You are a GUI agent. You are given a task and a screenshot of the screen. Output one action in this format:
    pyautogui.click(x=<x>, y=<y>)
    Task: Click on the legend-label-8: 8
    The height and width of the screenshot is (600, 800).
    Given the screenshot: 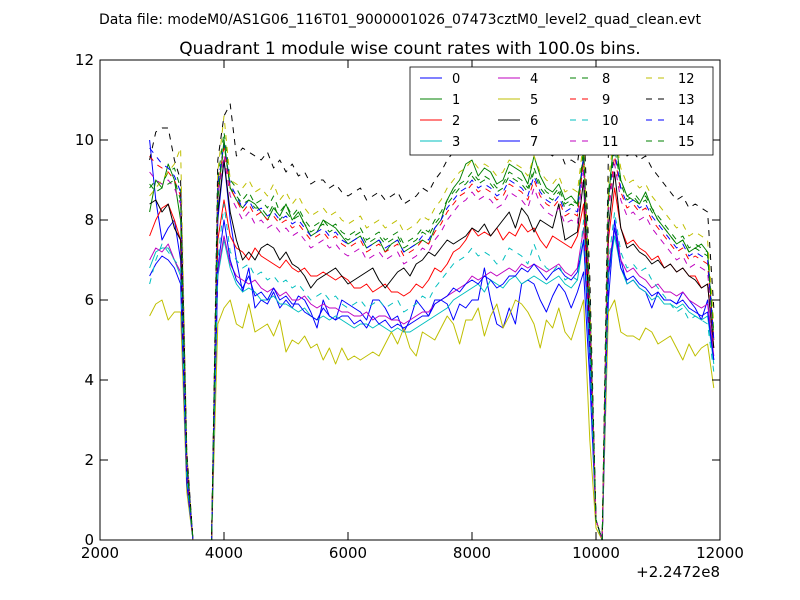 What is the action you would take?
    pyautogui.click(x=606, y=79)
    